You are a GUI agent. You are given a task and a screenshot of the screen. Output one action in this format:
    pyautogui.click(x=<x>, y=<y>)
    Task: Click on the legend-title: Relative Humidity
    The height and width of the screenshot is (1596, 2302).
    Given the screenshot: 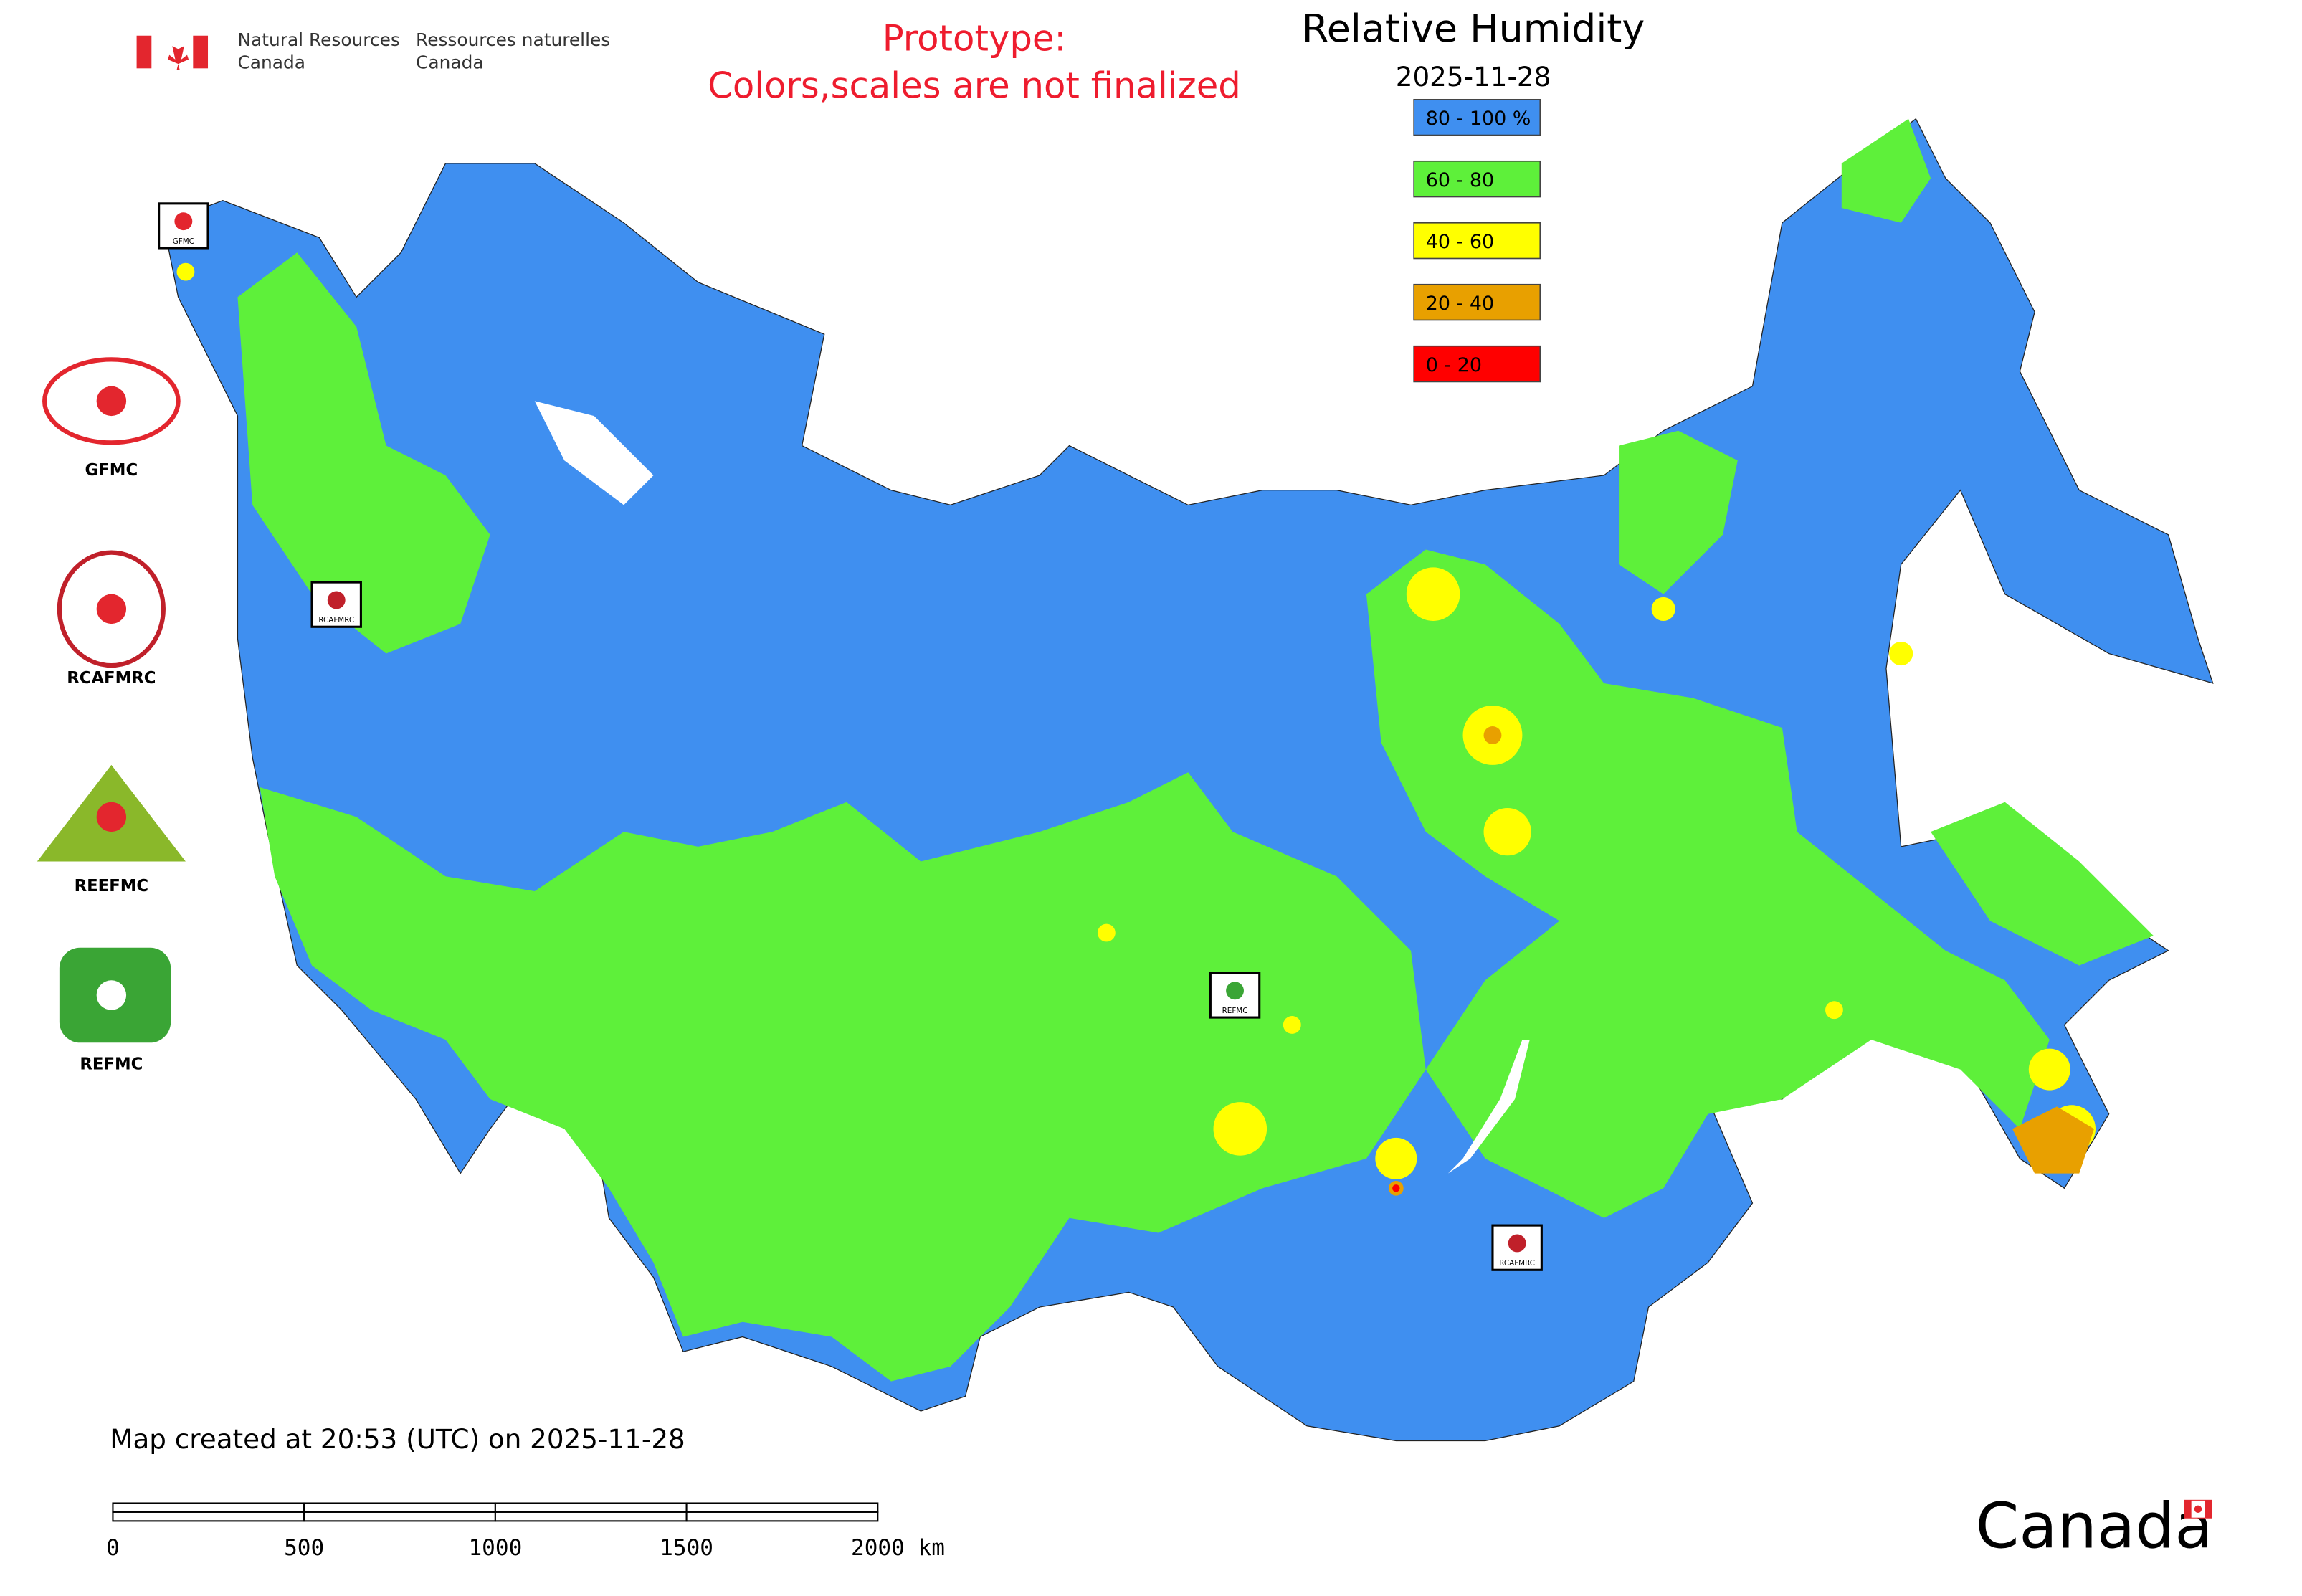 What is the action you would take?
    pyautogui.click(x=1474, y=28)
    